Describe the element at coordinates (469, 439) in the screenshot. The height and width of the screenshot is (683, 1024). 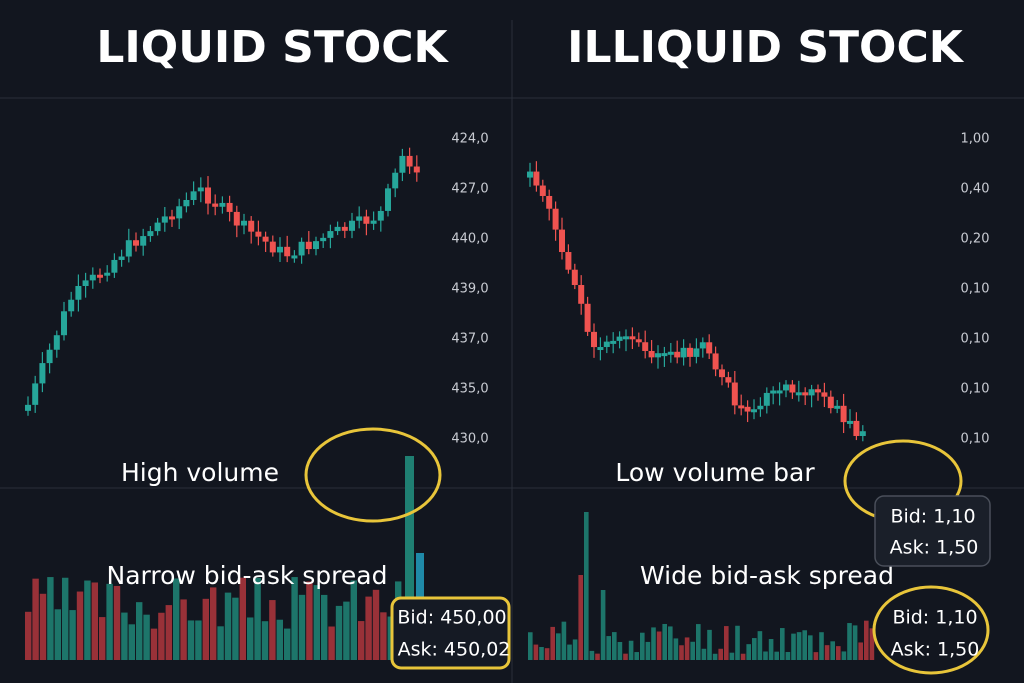
I see `axis-label: 430,0` at that location.